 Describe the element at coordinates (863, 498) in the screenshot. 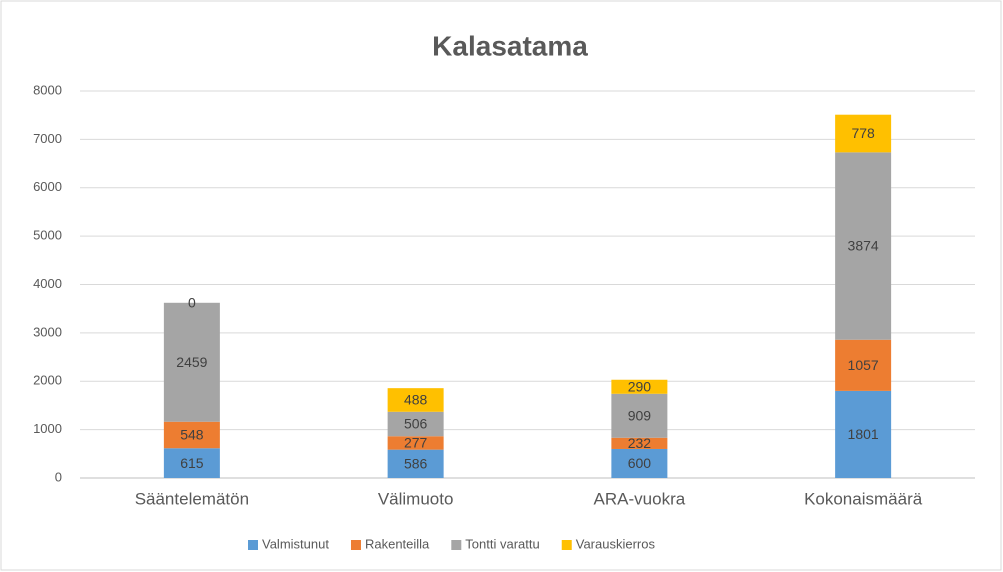

I see `x-tick-label: Kokonaismäärä` at that location.